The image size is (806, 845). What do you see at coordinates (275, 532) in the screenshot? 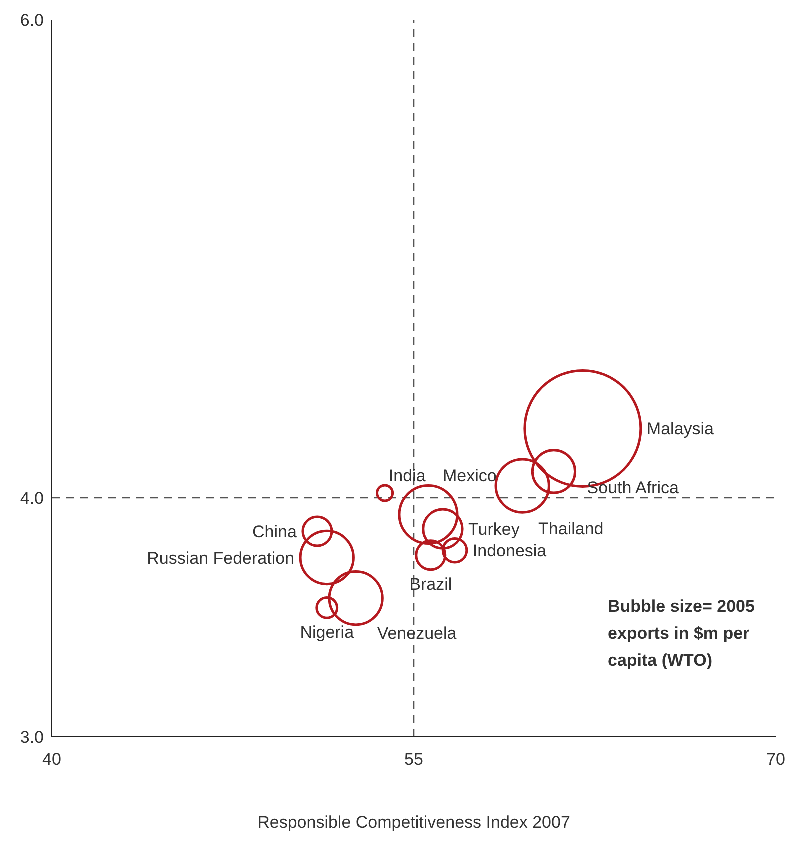
I see `annotation: China` at bounding box center [275, 532].